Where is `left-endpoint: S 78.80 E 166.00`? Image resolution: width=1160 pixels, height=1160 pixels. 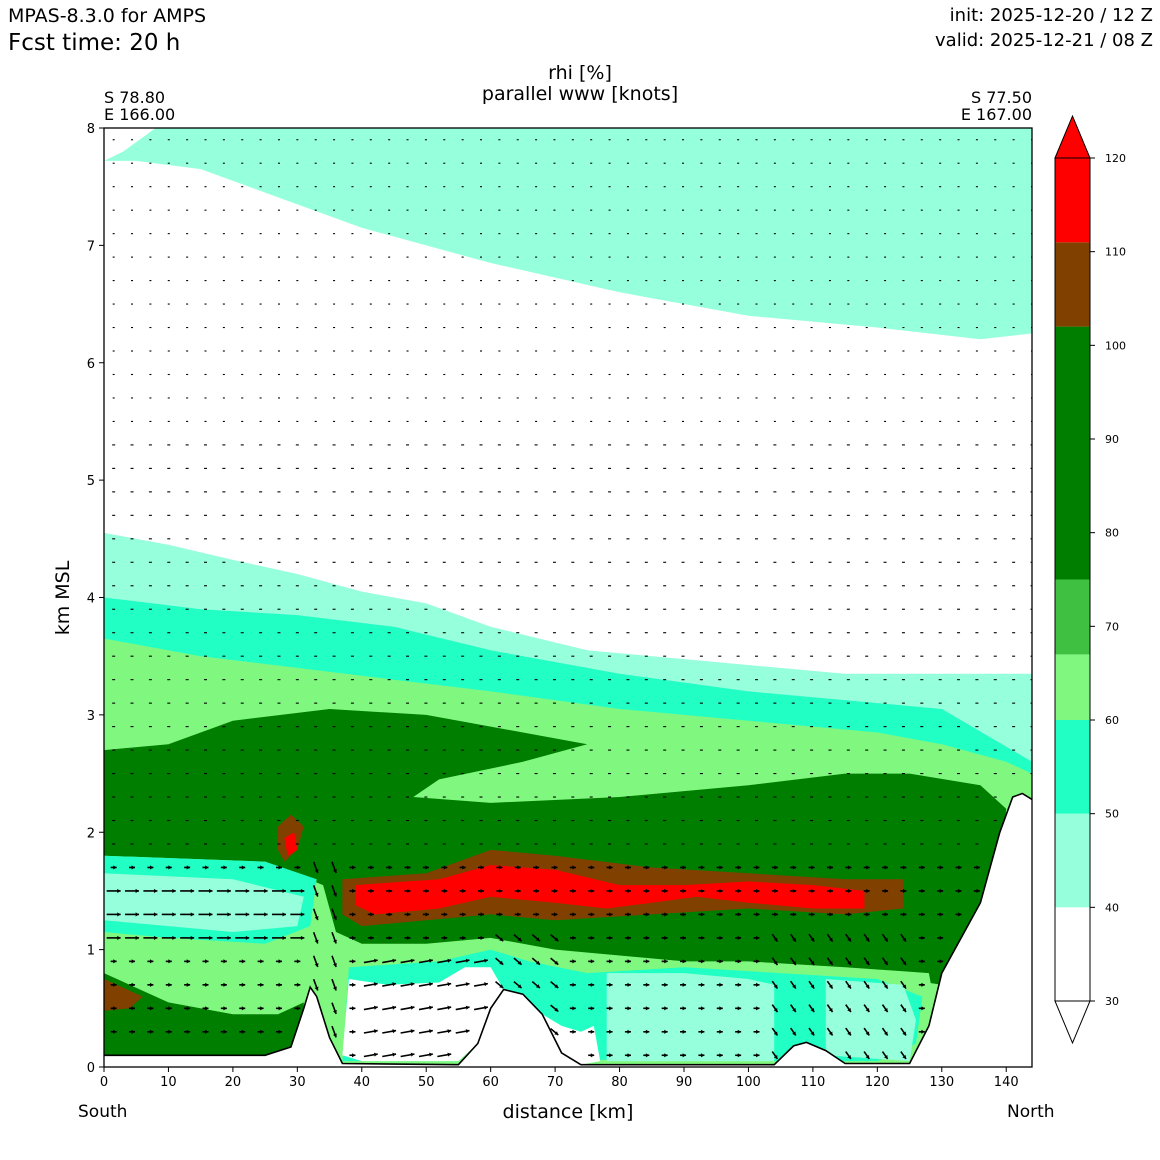
left-endpoint: S 78.80 E 166.00 is located at coordinates (139, 106).